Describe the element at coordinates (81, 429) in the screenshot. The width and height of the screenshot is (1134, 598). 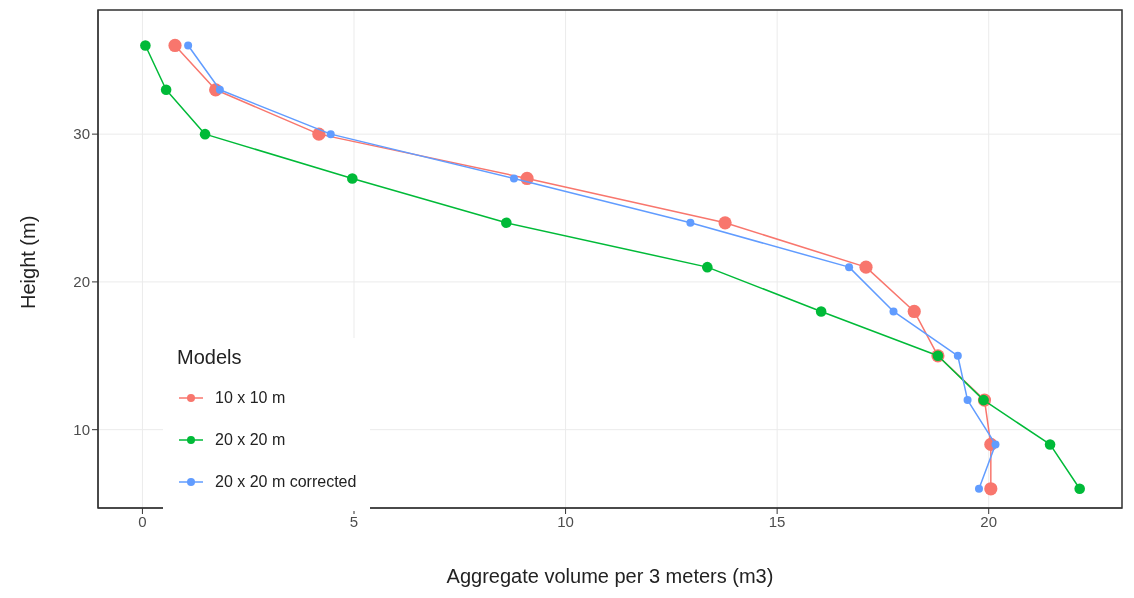
I see `y-tick-label: 10` at that location.